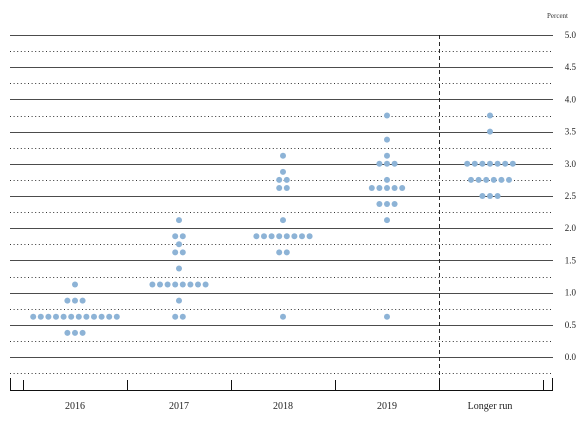  Describe the element at coordinates (557, 16) in the screenshot. I see `unit-label: Percent` at that location.